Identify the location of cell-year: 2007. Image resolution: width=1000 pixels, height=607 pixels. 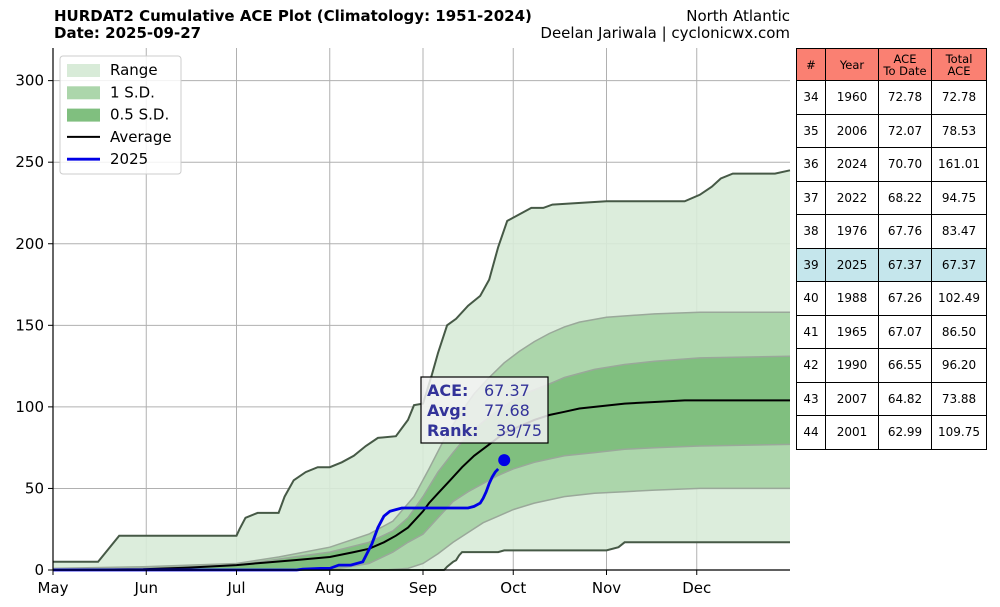
(852, 398).